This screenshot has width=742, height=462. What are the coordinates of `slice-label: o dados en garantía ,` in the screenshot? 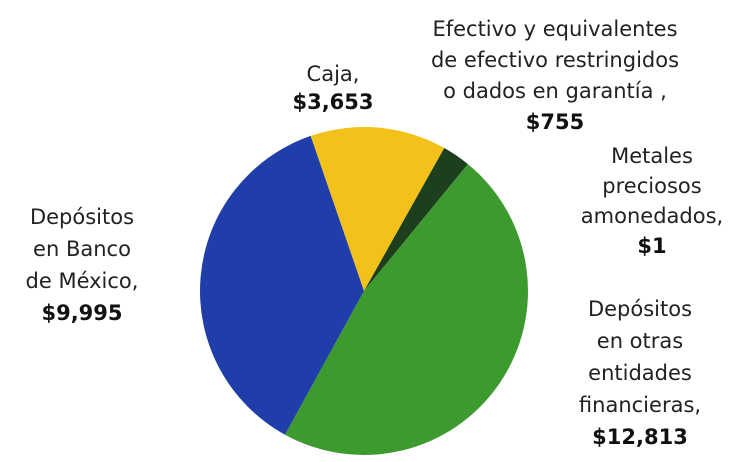 It's located at (555, 91).